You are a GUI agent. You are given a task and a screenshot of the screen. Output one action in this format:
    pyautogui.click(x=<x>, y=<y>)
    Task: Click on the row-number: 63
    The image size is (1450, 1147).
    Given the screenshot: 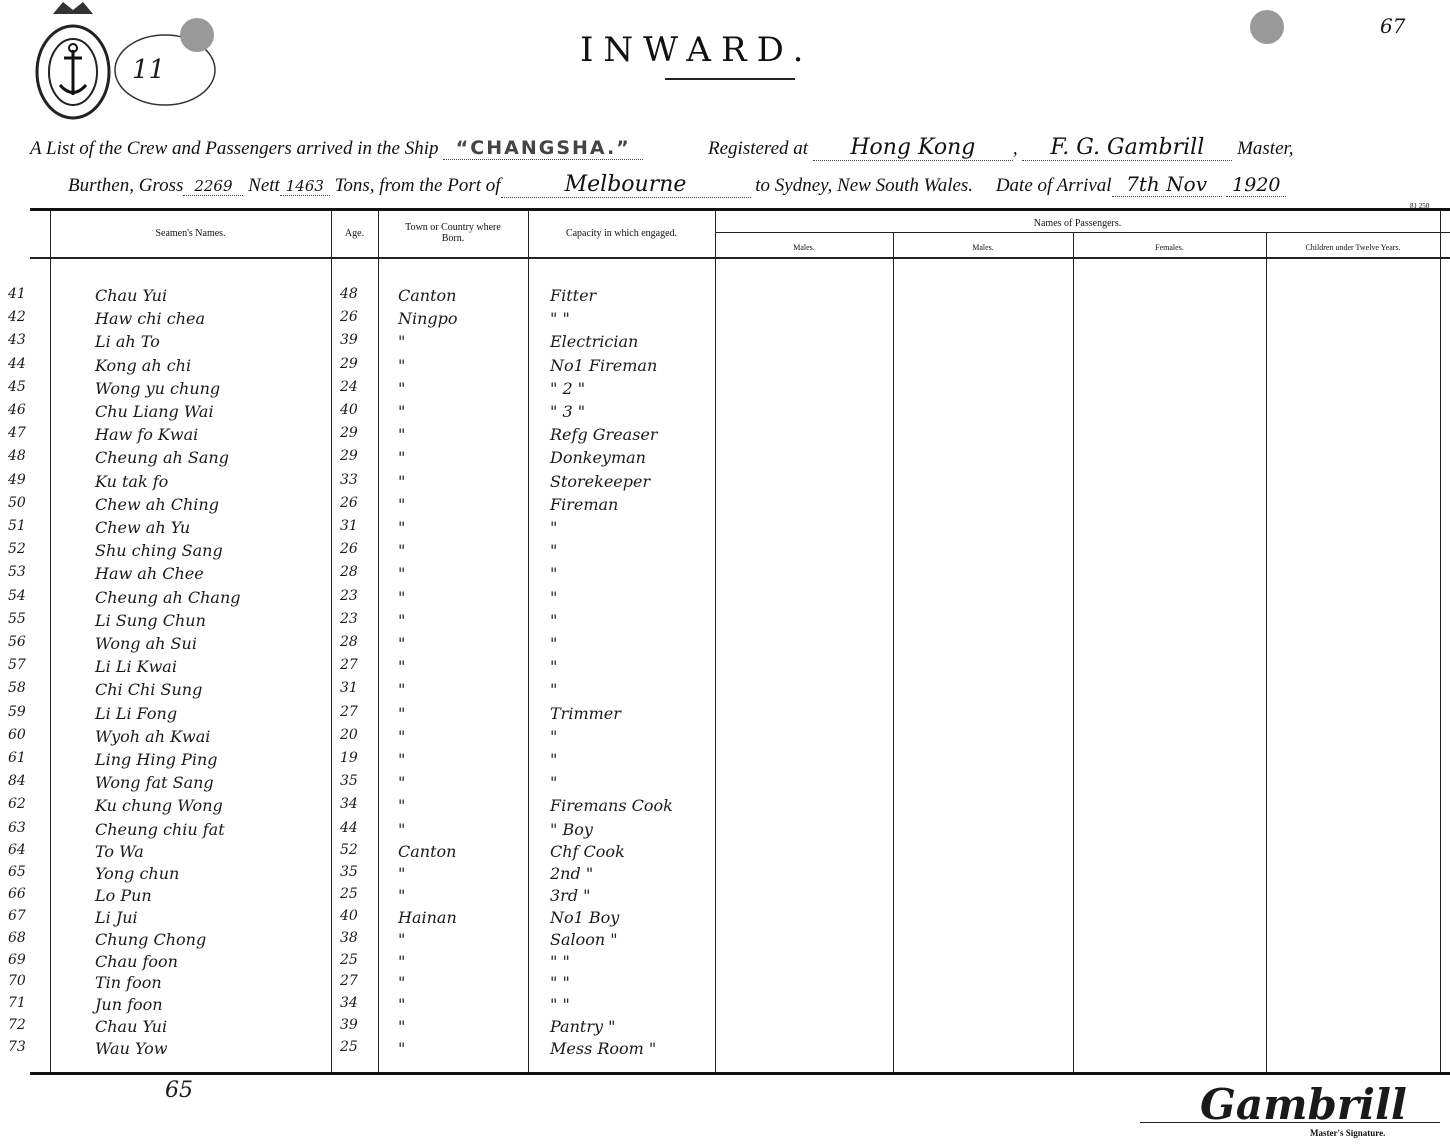 What is the action you would take?
    pyautogui.click(x=17, y=827)
    